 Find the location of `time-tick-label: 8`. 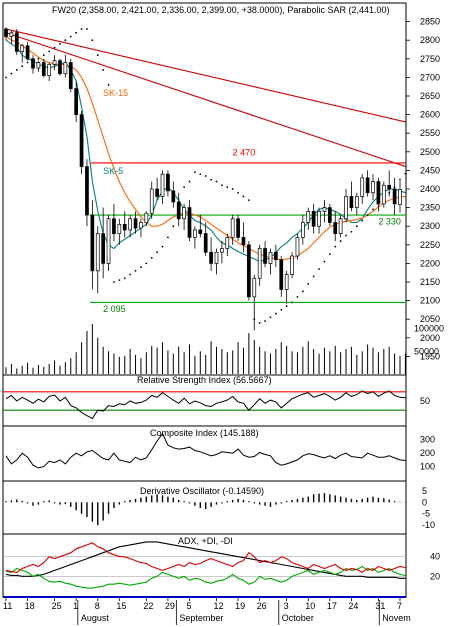

time-tick-label: 8 is located at coordinates (97, 606).